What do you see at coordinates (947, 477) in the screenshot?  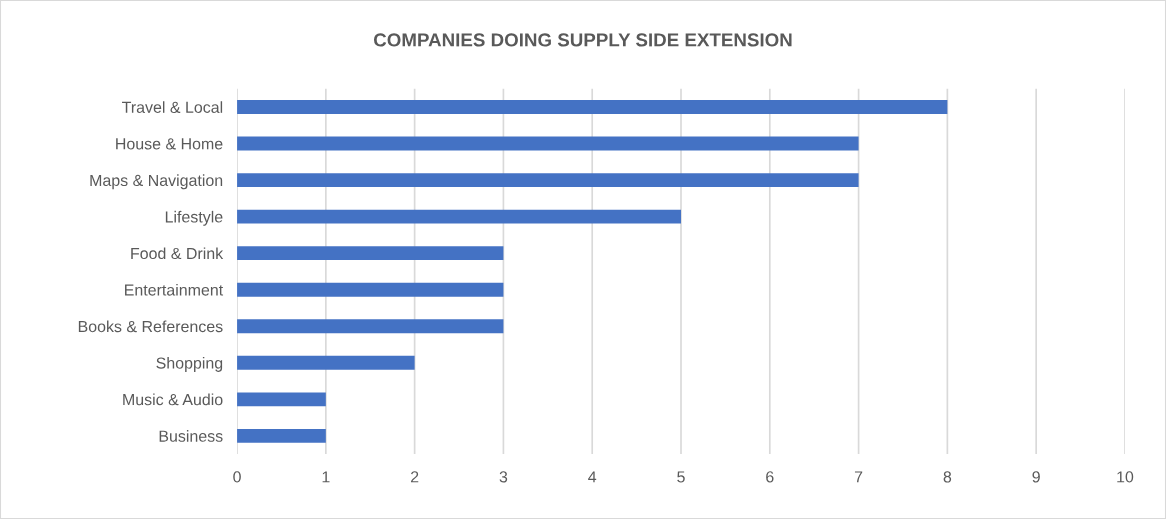 I see `x-tick-label: 8` at bounding box center [947, 477].